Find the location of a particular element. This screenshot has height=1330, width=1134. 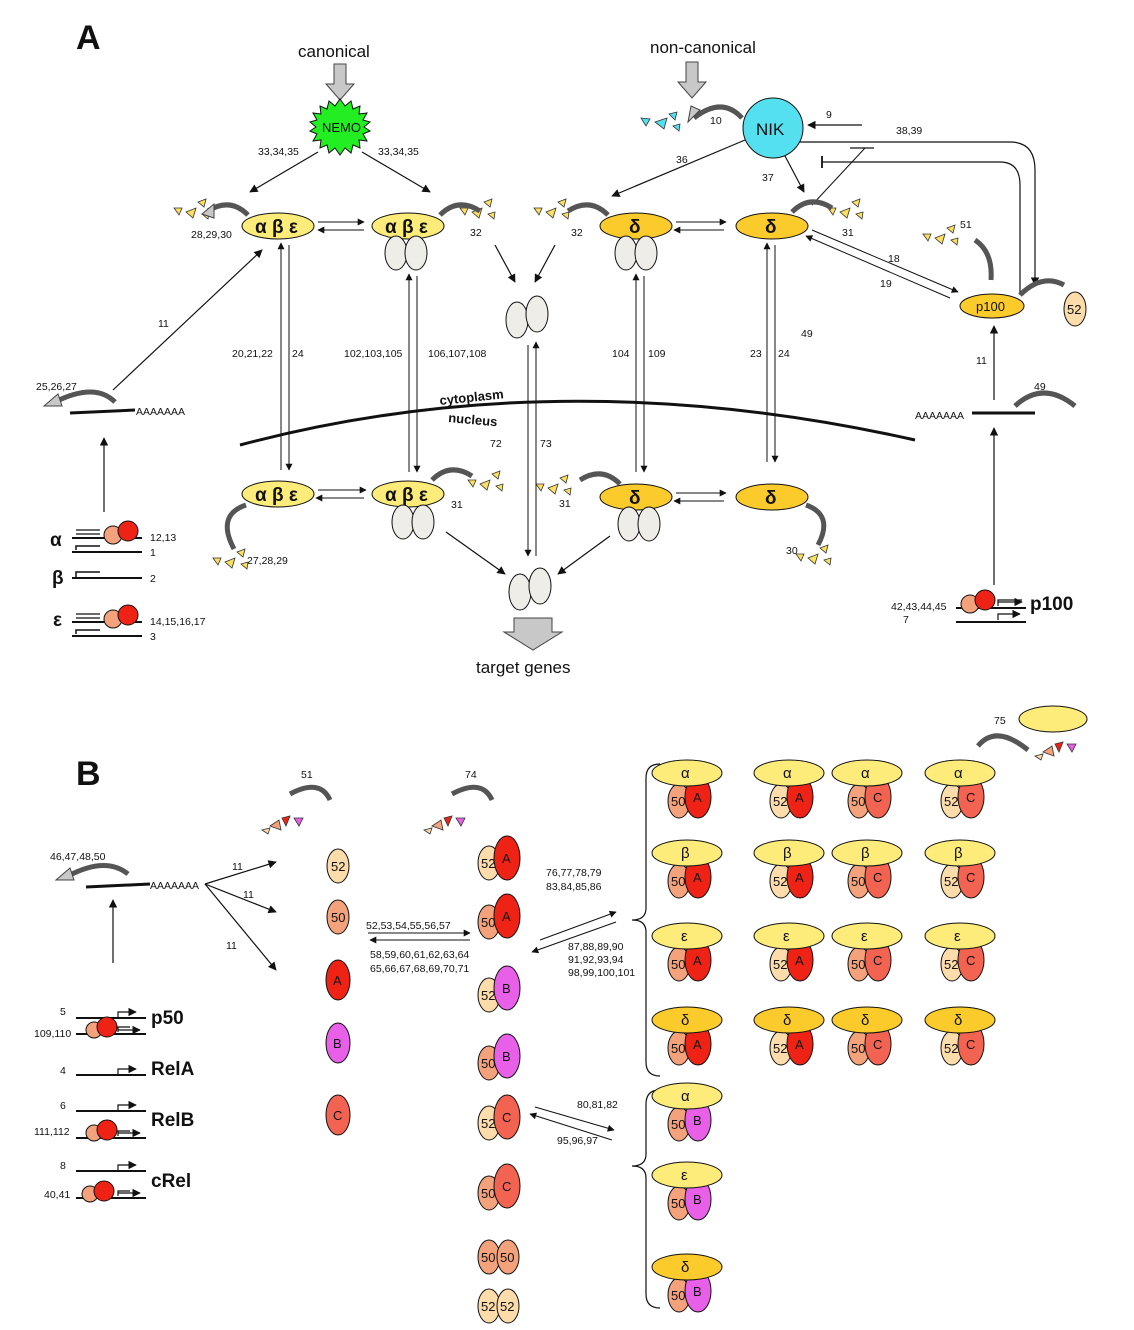

ikb-abe-bound-cyt is located at coordinates (408, 226).